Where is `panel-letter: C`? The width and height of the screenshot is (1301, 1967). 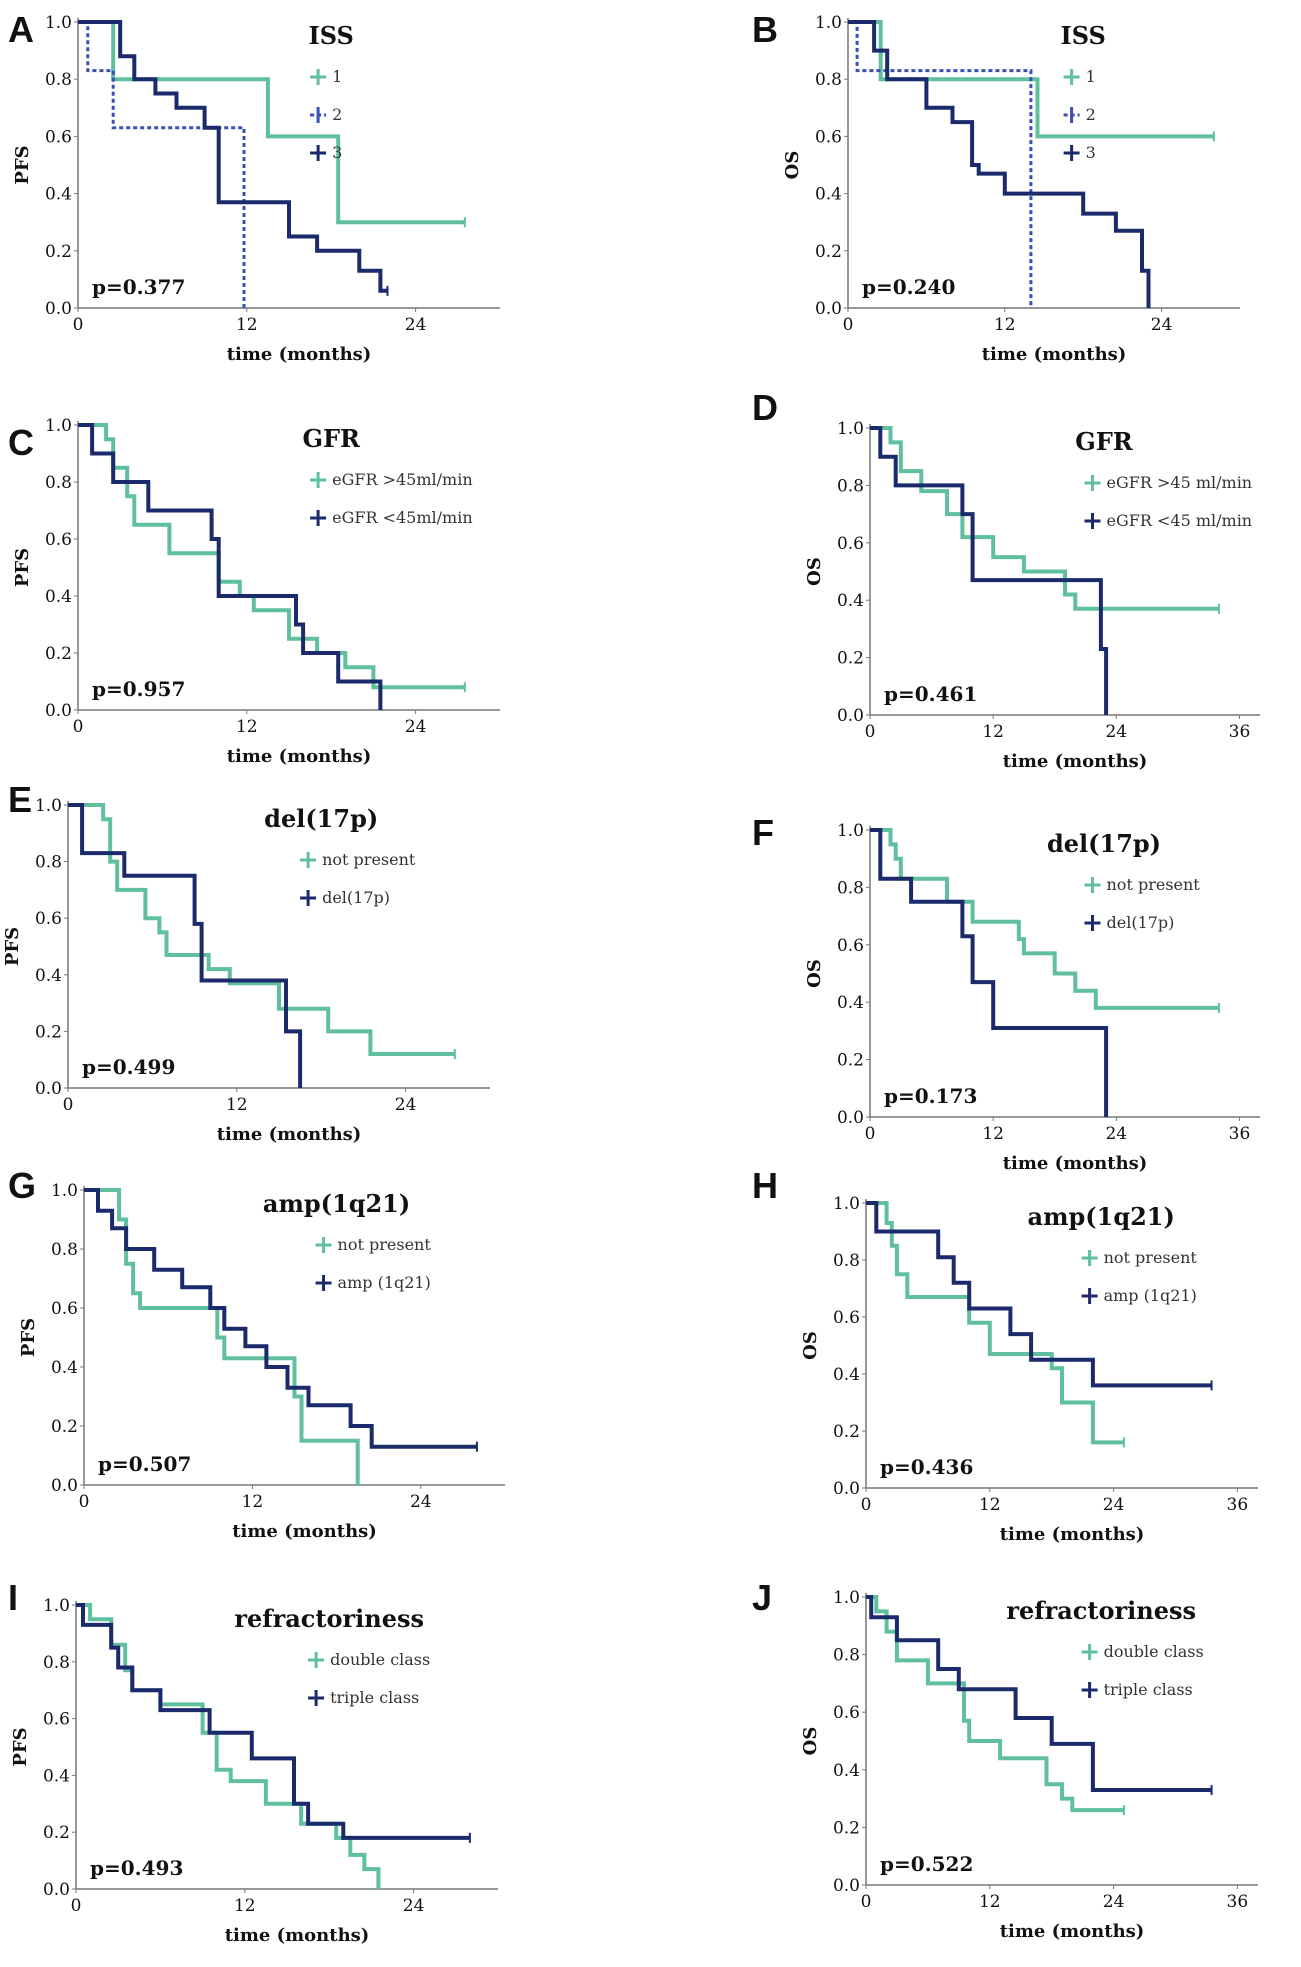 panel-letter: C is located at coordinates (21, 442).